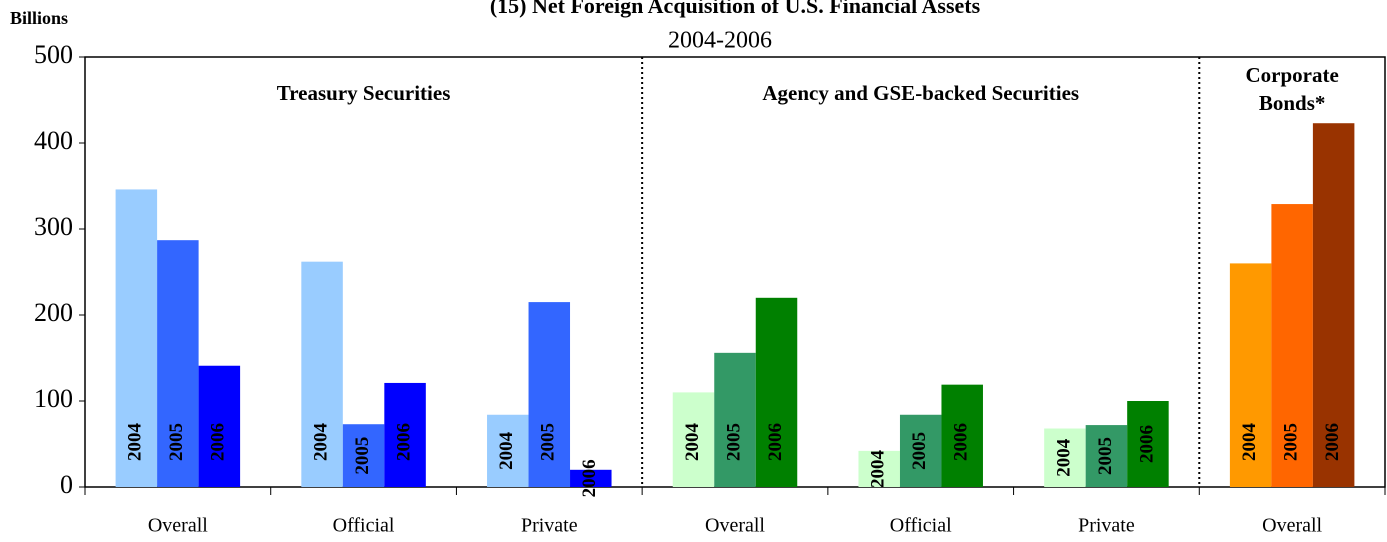 The width and height of the screenshot is (1387, 542). I want to click on y-tick-label: 400, so click(53, 140).